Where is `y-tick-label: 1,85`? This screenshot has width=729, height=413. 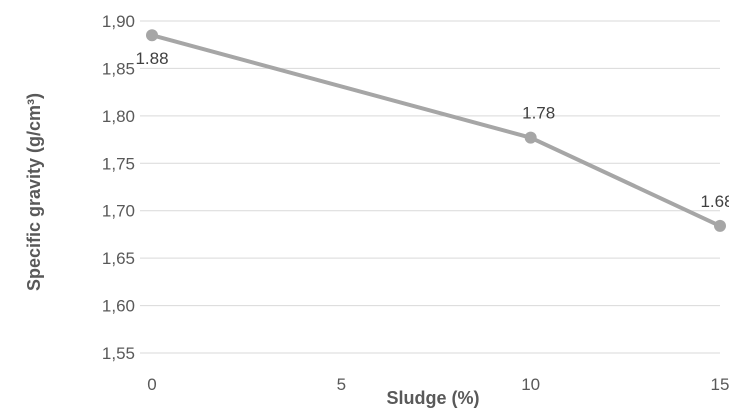
y-tick-label: 1,85 is located at coordinates (118, 68).